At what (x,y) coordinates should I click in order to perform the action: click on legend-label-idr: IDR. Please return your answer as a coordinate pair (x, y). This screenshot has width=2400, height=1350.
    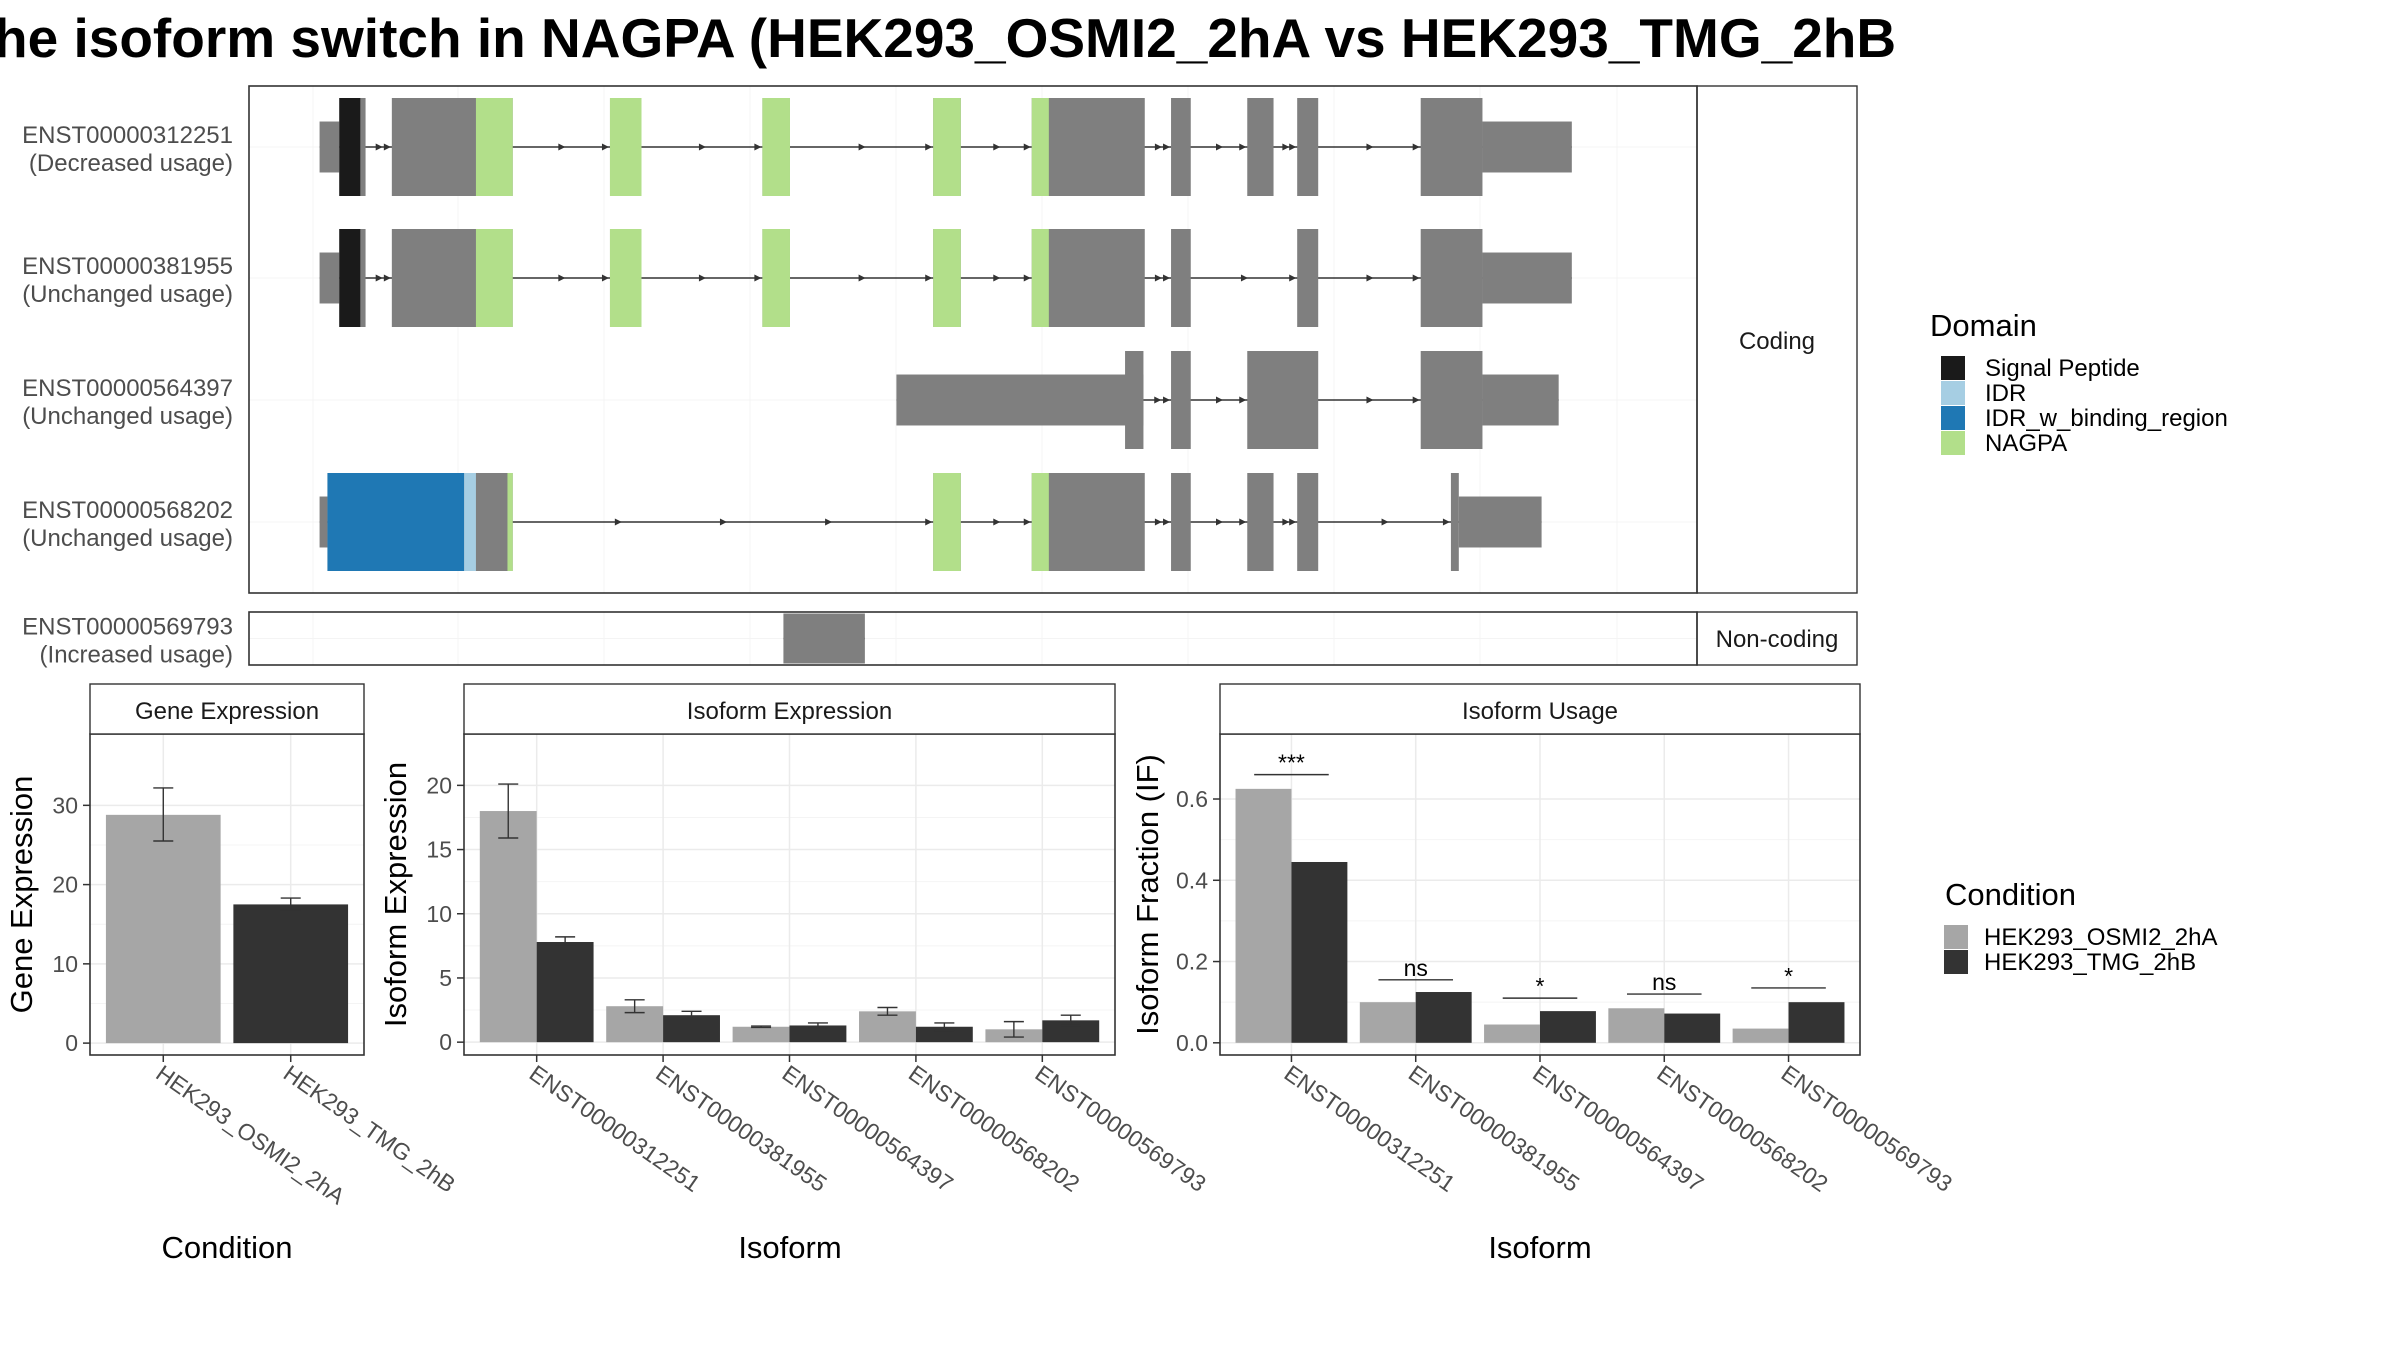
    Looking at the image, I should click on (2005, 393).